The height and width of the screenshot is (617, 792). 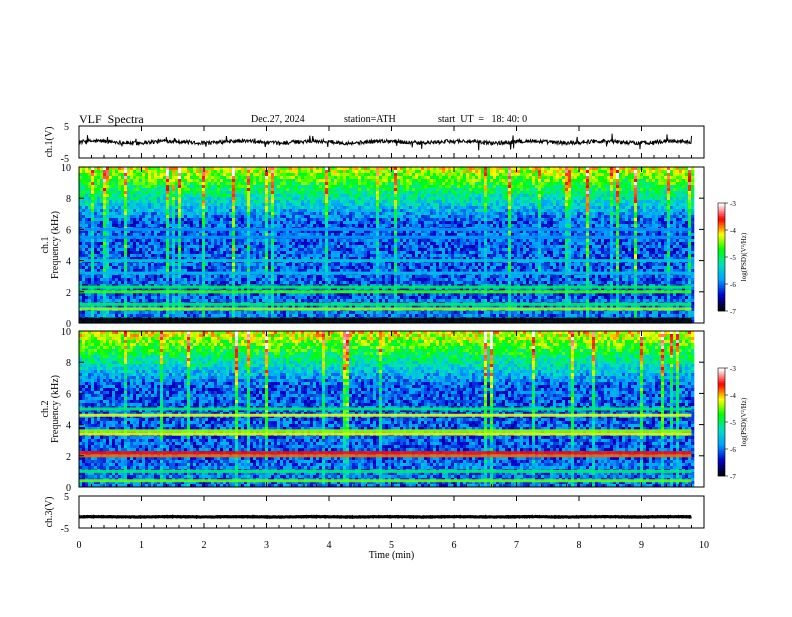 I want to click on ch2-spectrogram-colorbar-tick-label-2: -5, so click(x=733, y=423).